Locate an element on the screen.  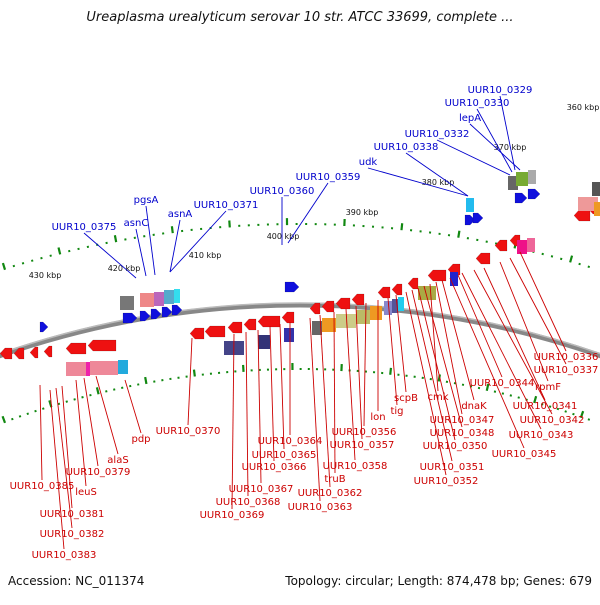
reverse-gene-label: UUR10_0379 is located at coordinates (98, 472).